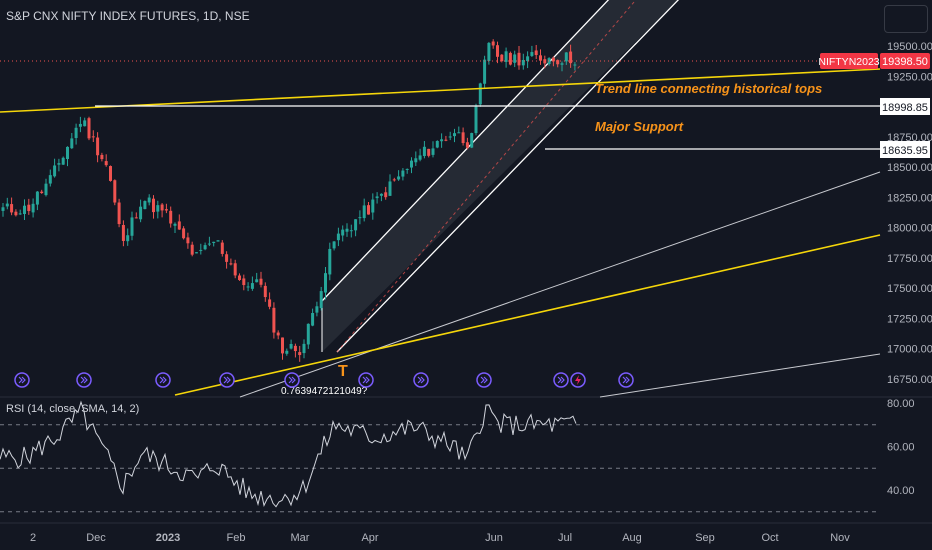  What do you see at coordinates (849, 61) in the screenshot?
I see `symbol-tag-bg` at bounding box center [849, 61].